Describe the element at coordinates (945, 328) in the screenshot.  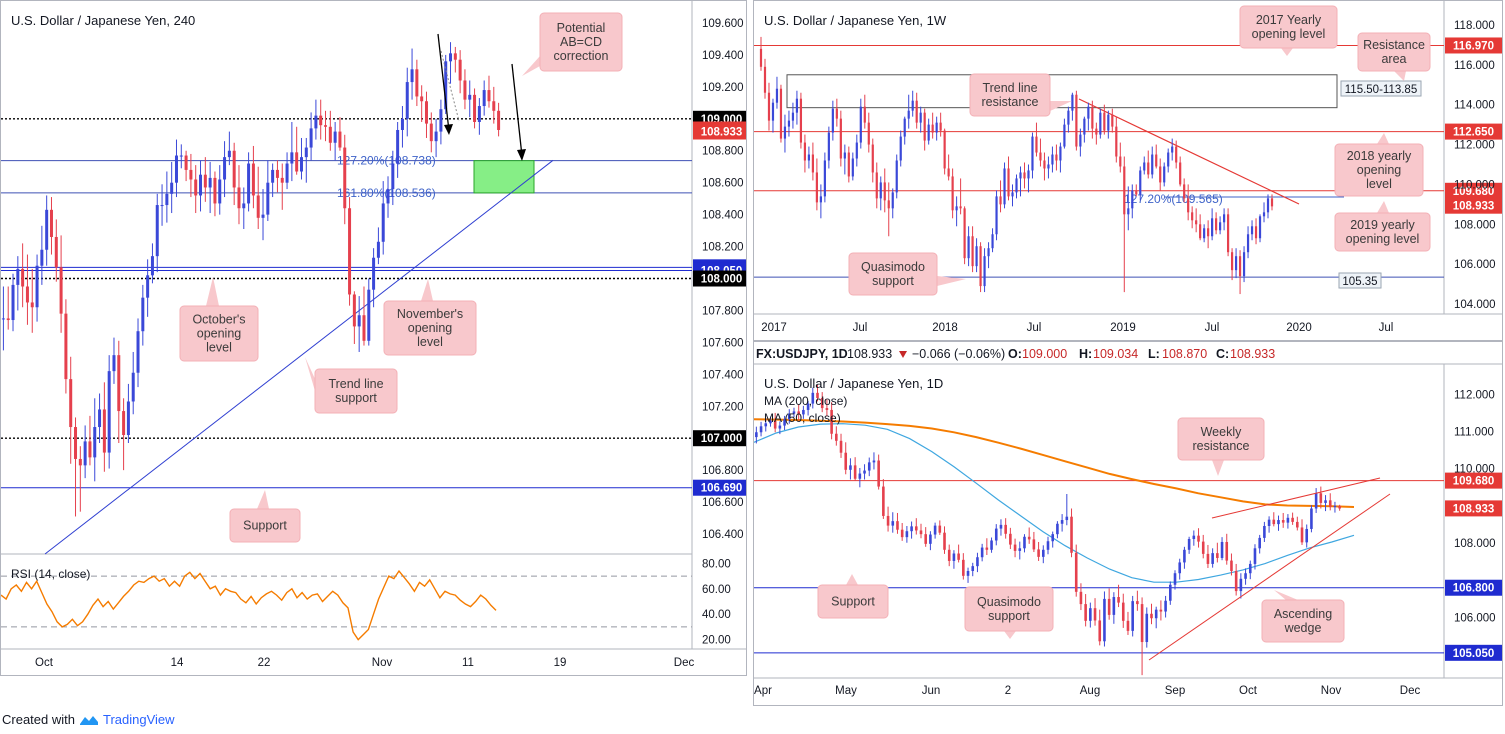
I see `x-tick-label: 2018` at that location.